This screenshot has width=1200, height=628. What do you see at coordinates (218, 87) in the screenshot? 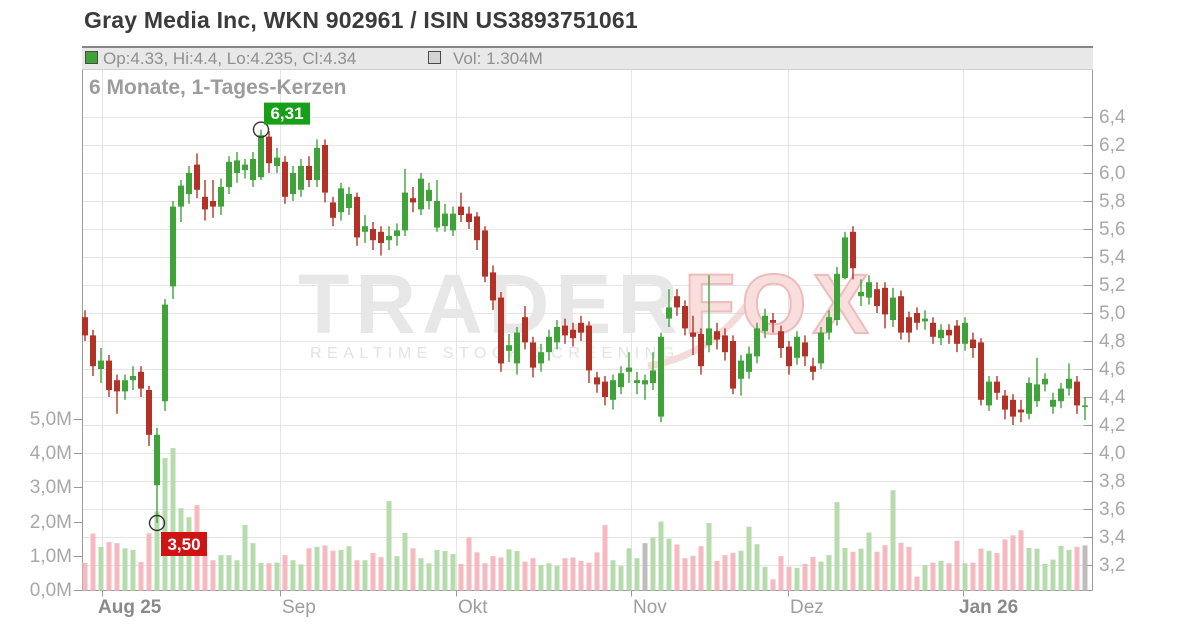
I see `chart-period-subtitle: 6 Monate, 1-Tages-Kerzen` at bounding box center [218, 87].